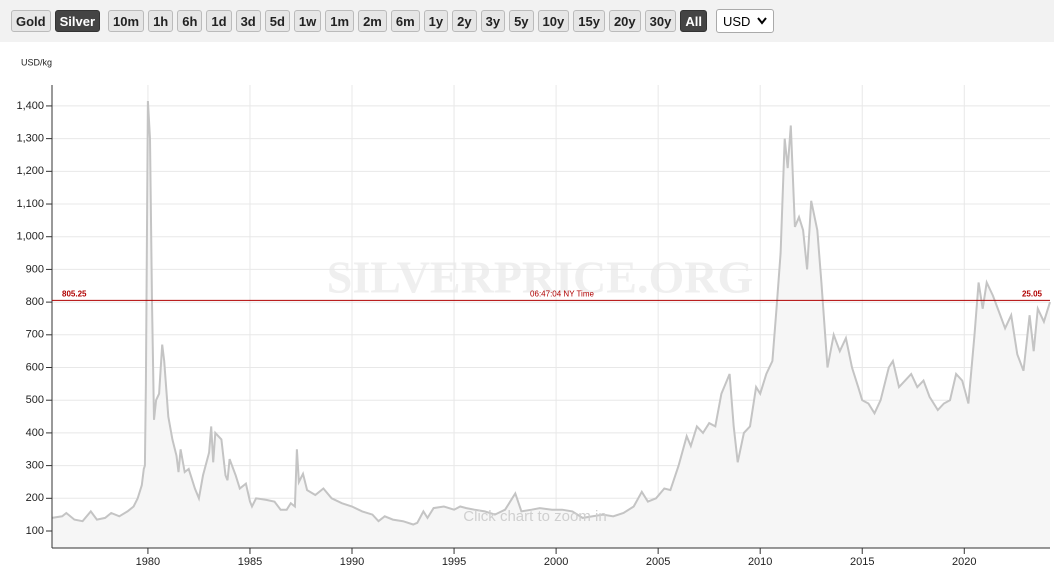  What do you see at coordinates (74, 294) in the screenshot?
I see `current-price-label: 805.25` at bounding box center [74, 294].